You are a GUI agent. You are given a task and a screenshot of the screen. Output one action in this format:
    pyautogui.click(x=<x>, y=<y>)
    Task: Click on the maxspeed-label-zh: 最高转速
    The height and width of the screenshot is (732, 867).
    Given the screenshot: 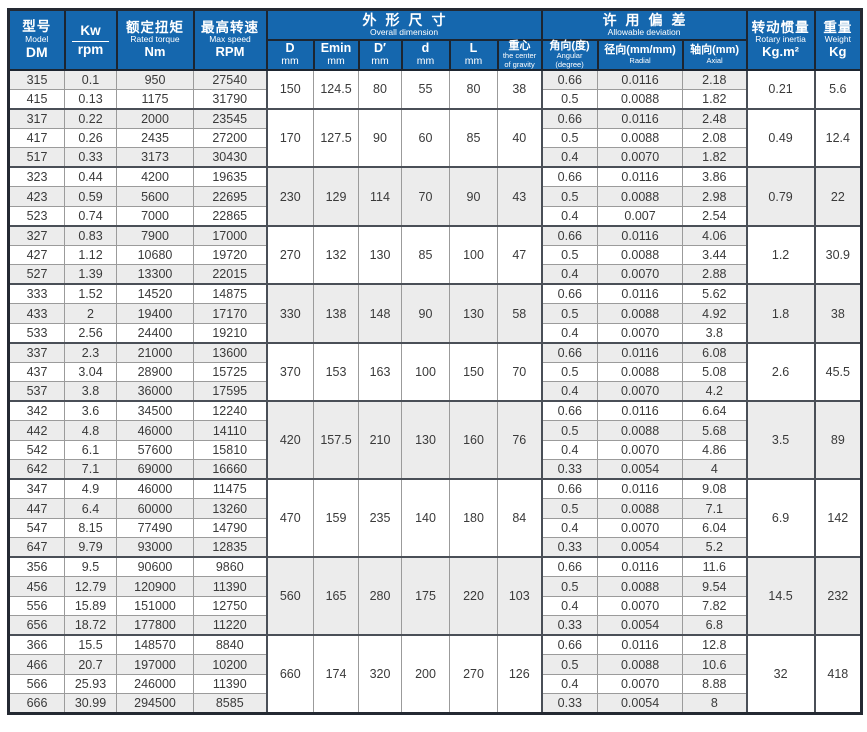 What is the action you would take?
    pyautogui.click(x=230, y=27)
    